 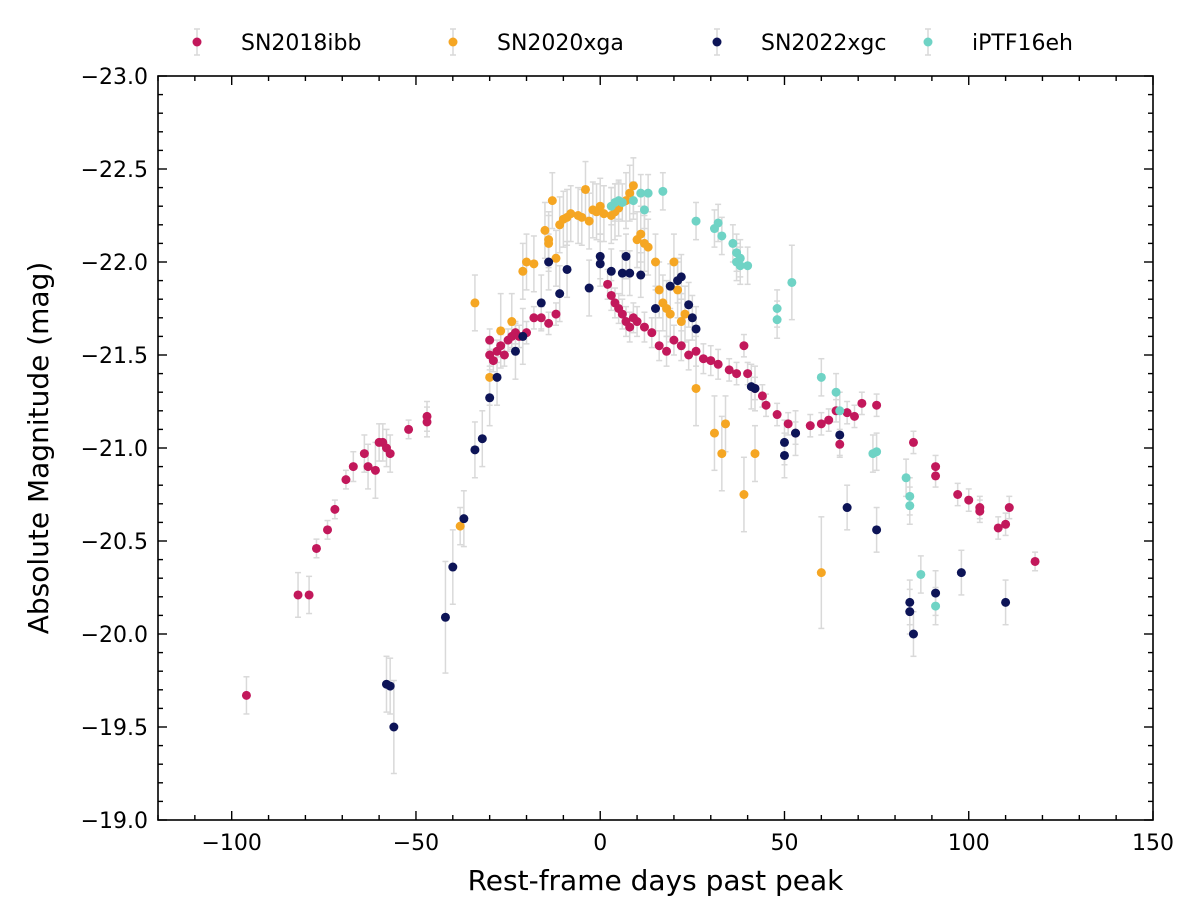 What do you see at coordinates (784, 843) in the screenshot?
I see `x-tick-label: 50` at bounding box center [784, 843].